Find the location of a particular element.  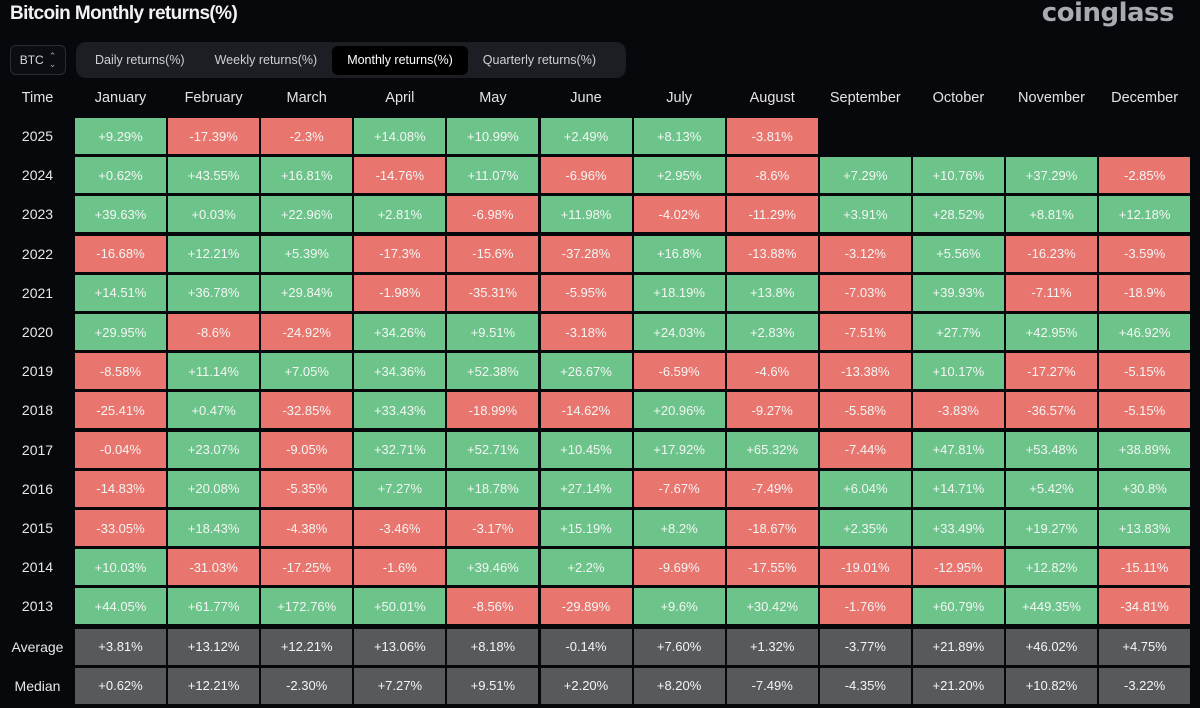

average-cell: +12.21% is located at coordinates (307, 646).